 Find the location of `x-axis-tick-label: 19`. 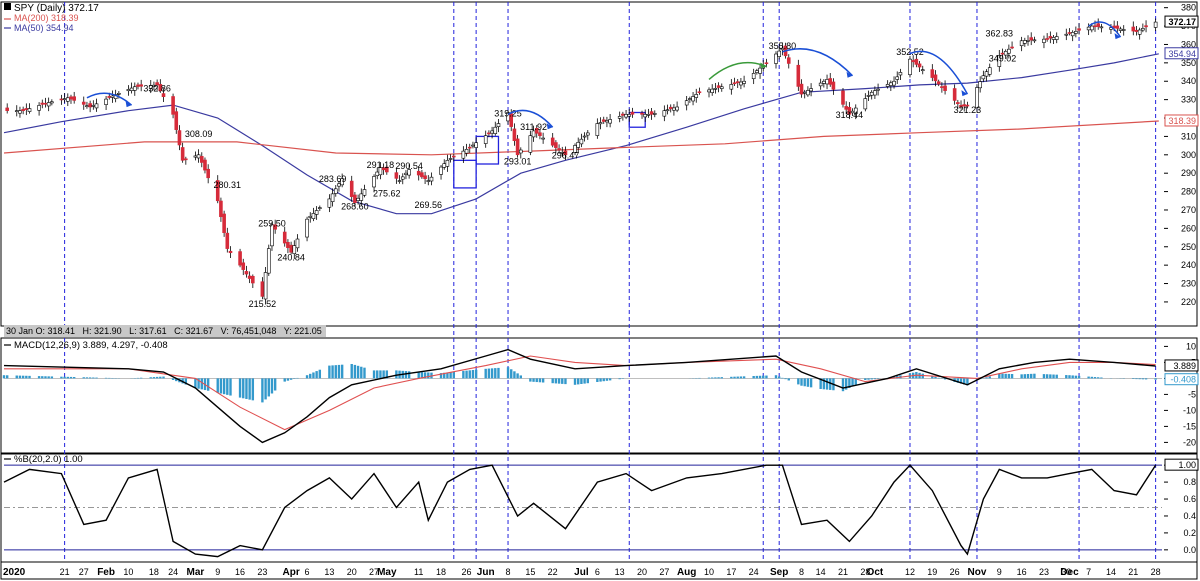

x-axis-tick-label: 19 is located at coordinates (932, 572).